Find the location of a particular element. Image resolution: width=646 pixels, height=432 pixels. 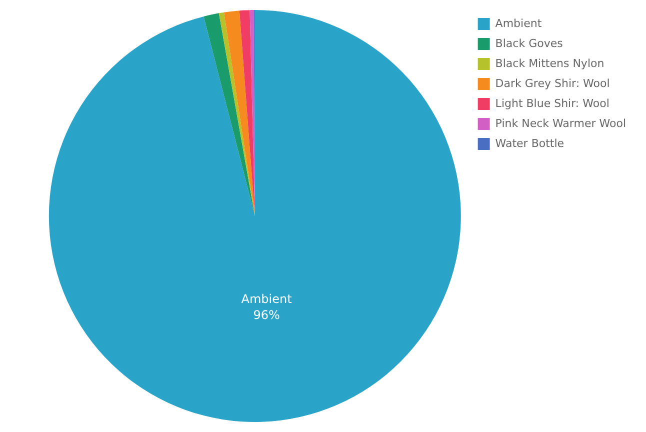

legend-label: Water Bottle is located at coordinates (529, 143).